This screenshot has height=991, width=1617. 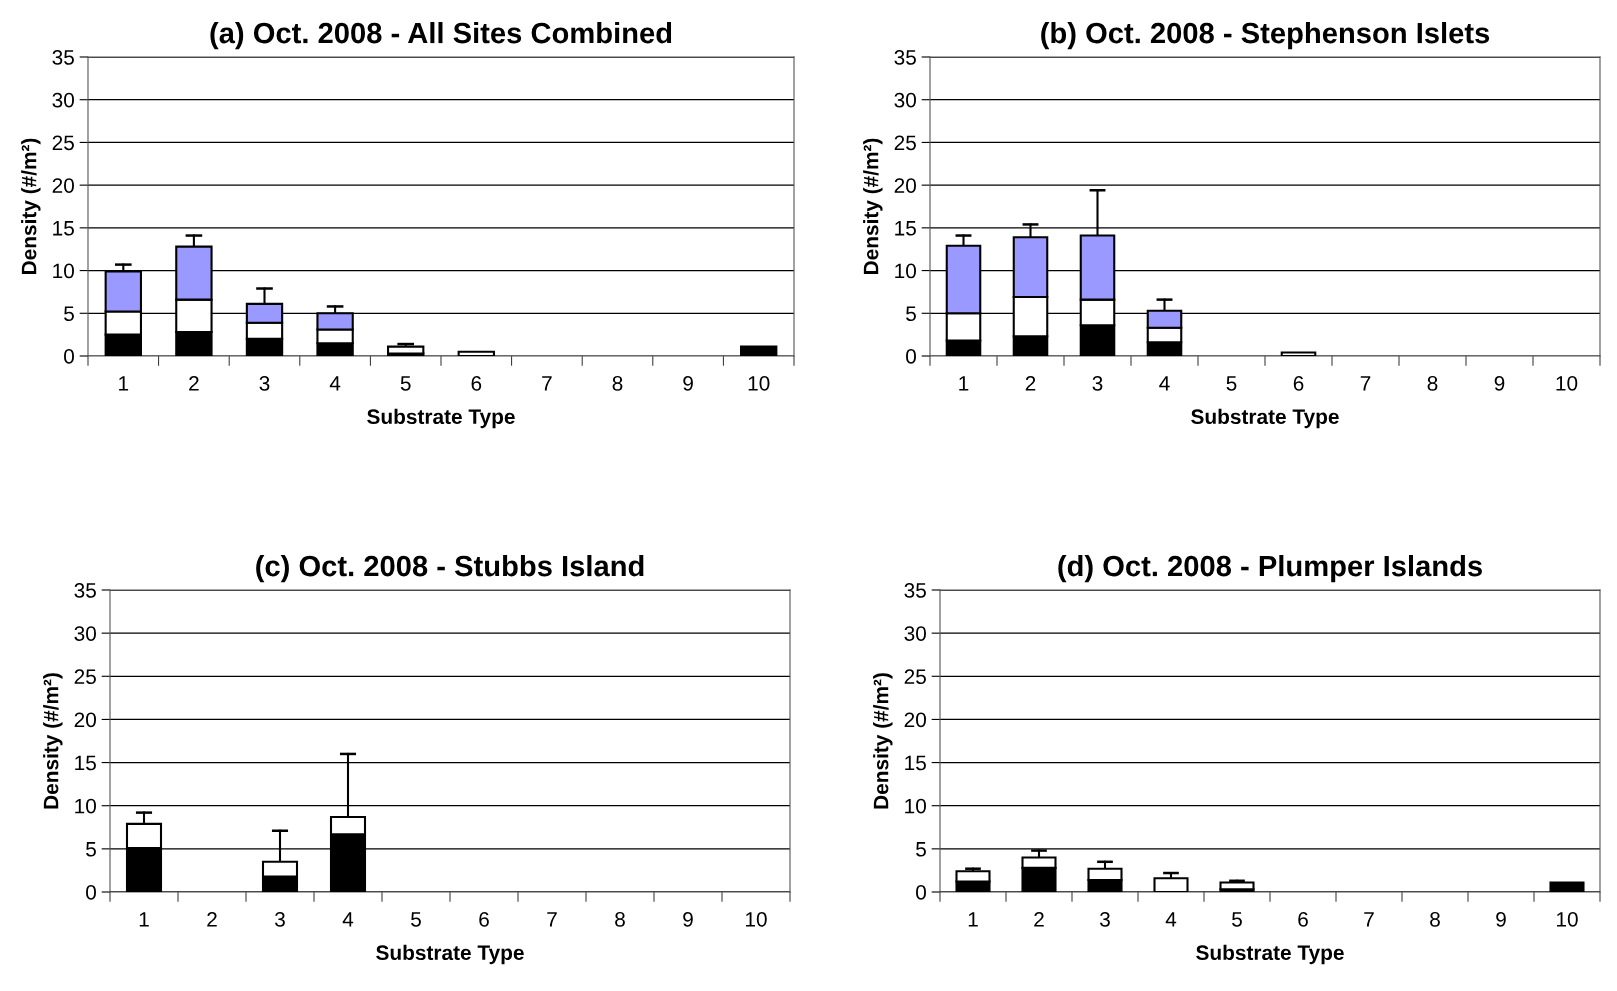 I want to click on chart-title: (a) Oct. 2008 - All Sites Combined, so click(x=441, y=35).